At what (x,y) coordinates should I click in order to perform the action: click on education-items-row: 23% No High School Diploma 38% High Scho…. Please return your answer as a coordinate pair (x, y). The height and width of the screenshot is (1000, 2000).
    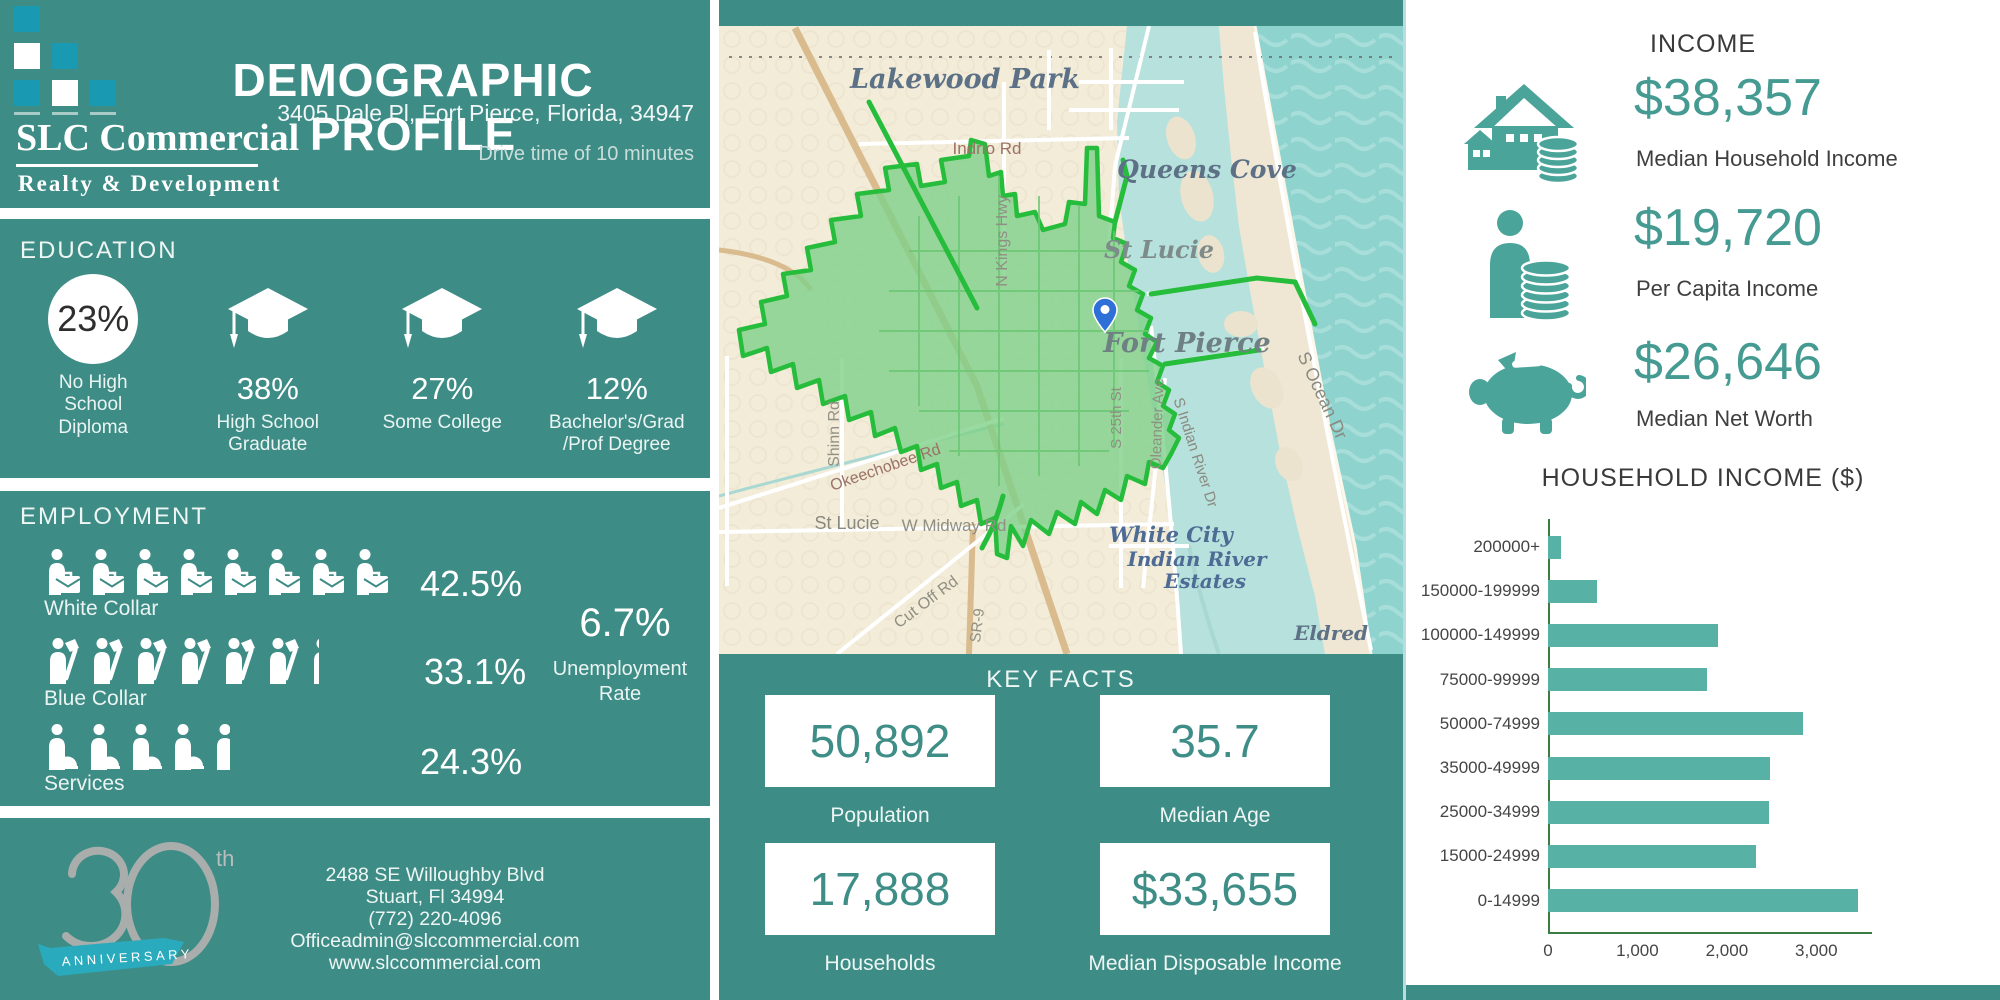
    Looking at the image, I should click on (355, 364).